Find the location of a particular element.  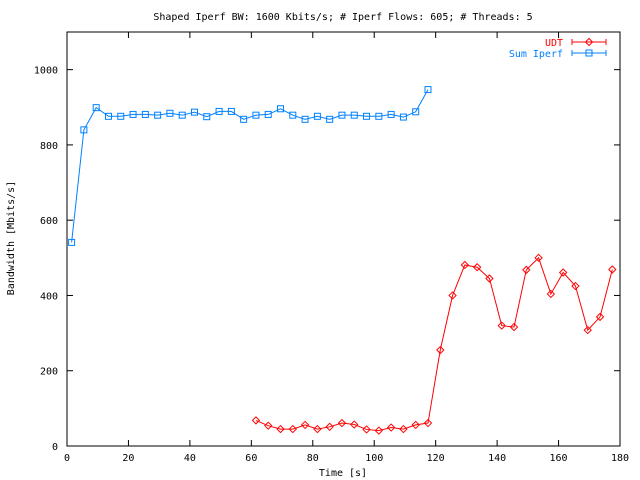

legend-marker-sum-iperf is located at coordinates (589, 53).